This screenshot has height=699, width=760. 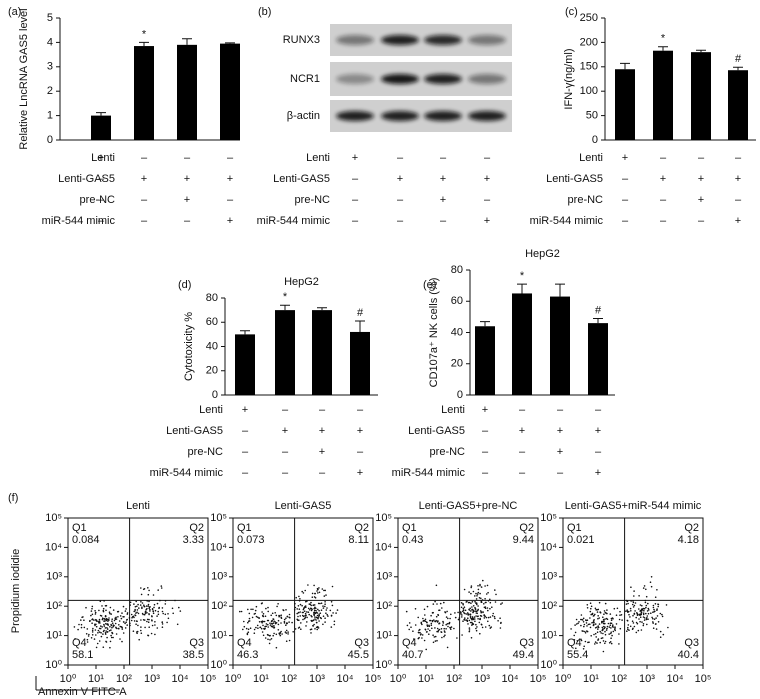 What do you see at coordinates (586, 200) in the screenshot?
I see `condition-name: pre-NC` at bounding box center [586, 200].